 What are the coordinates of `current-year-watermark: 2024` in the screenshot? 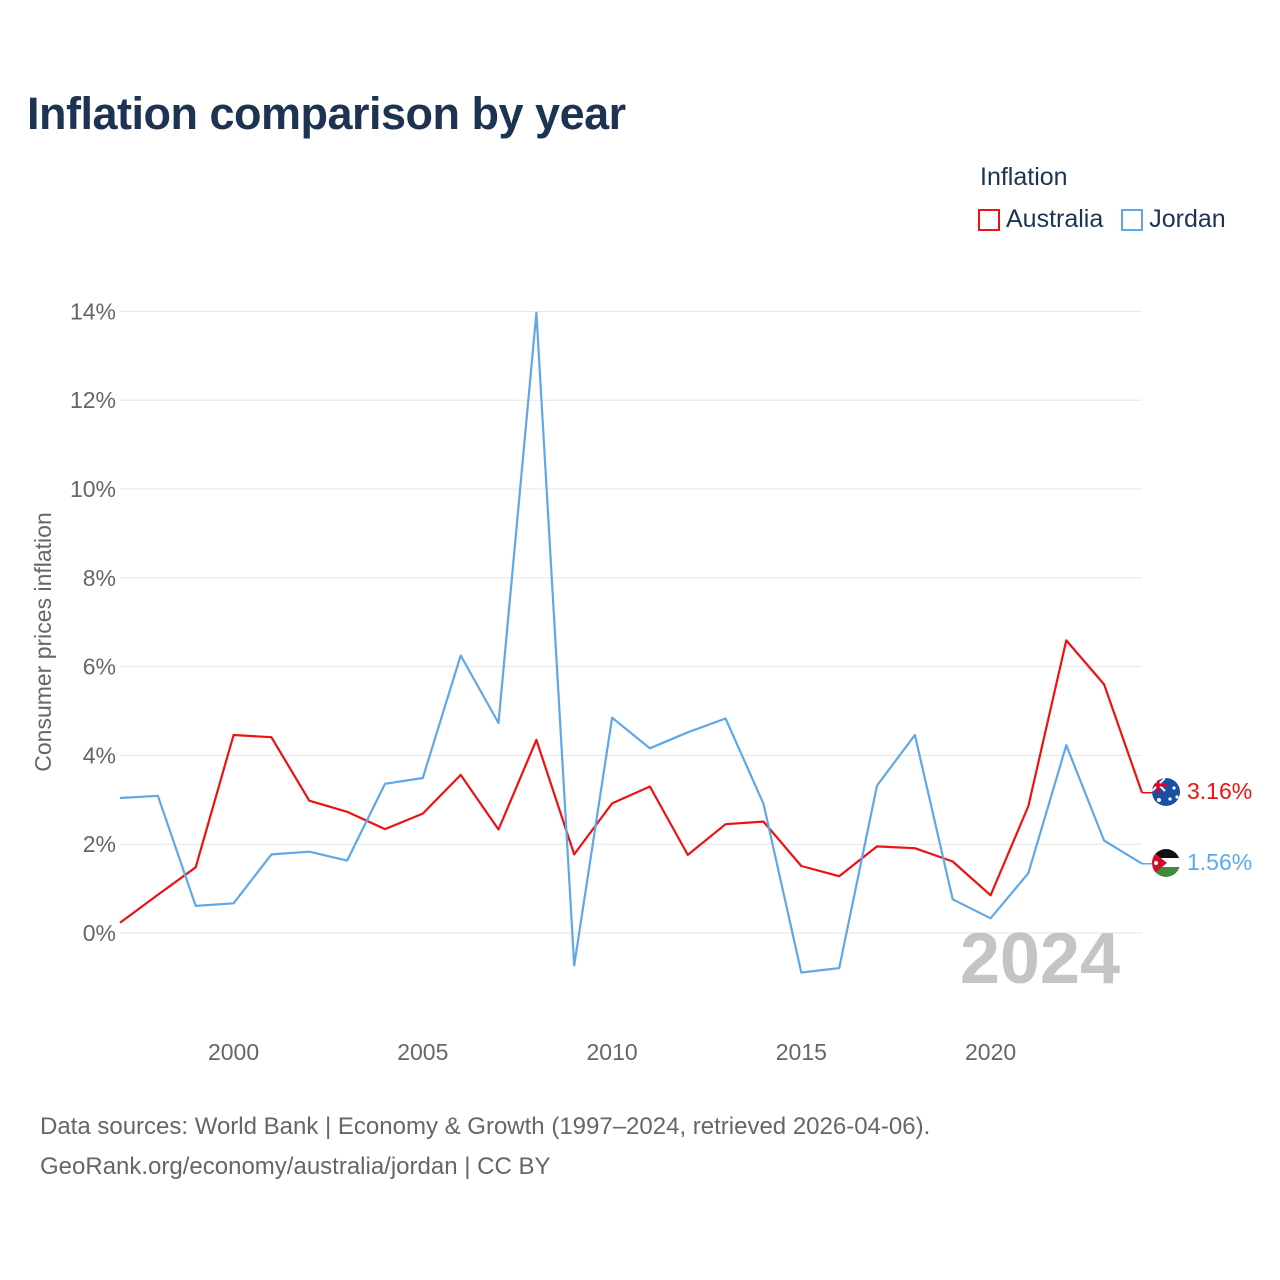 It's located at (1040, 959).